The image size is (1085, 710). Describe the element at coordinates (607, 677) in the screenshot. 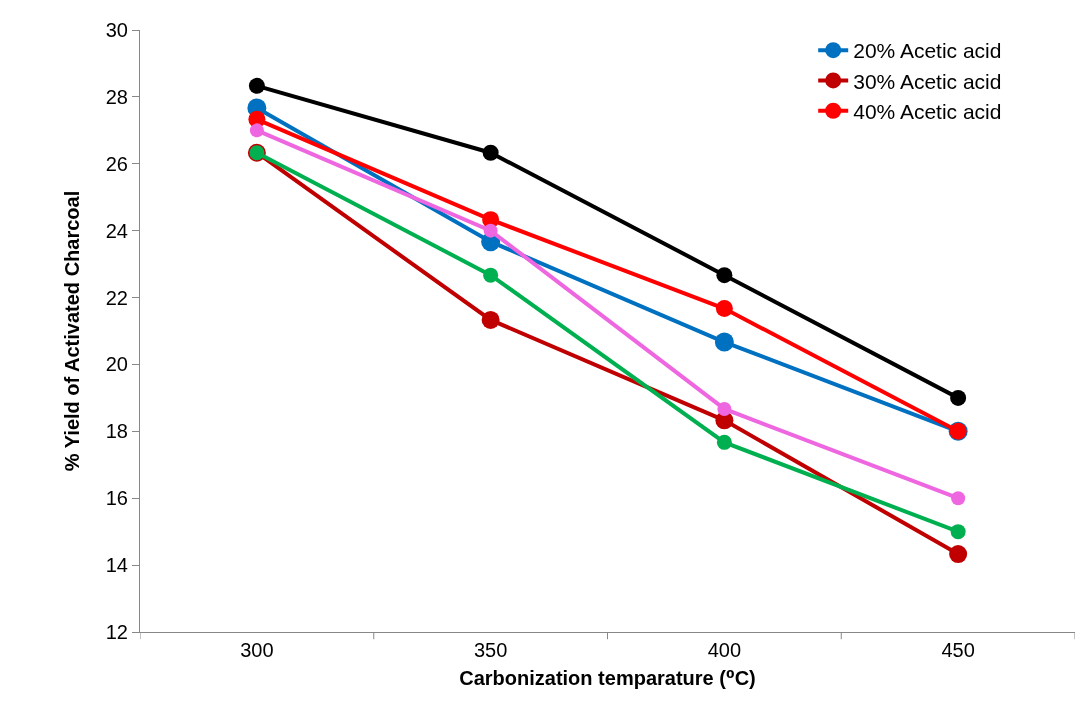

I see `x-axis-title: Carbonization temparature (⁰C)` at that location.